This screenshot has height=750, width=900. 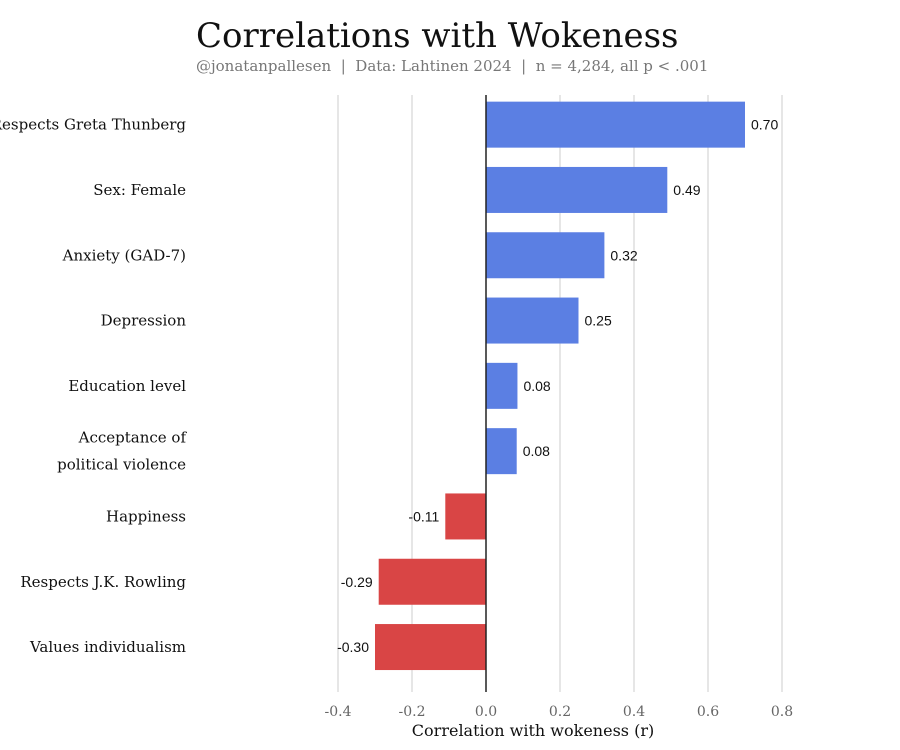 I want to click on category-label-line: political violence, so click(x=121, y=465).